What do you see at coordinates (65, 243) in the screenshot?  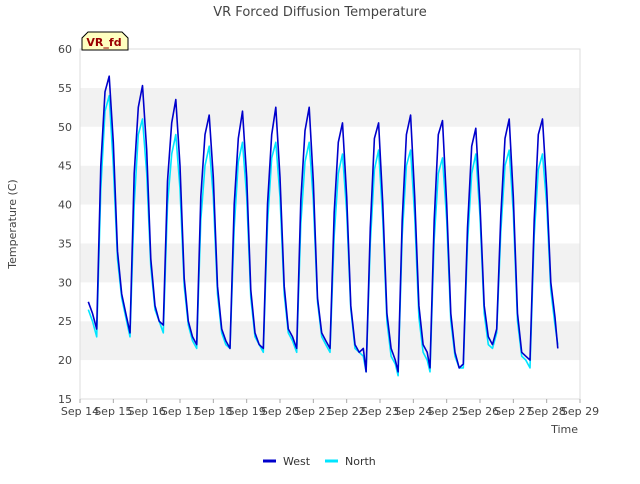 I see `y-tick-label: 35` at bounding box center [65, 243].